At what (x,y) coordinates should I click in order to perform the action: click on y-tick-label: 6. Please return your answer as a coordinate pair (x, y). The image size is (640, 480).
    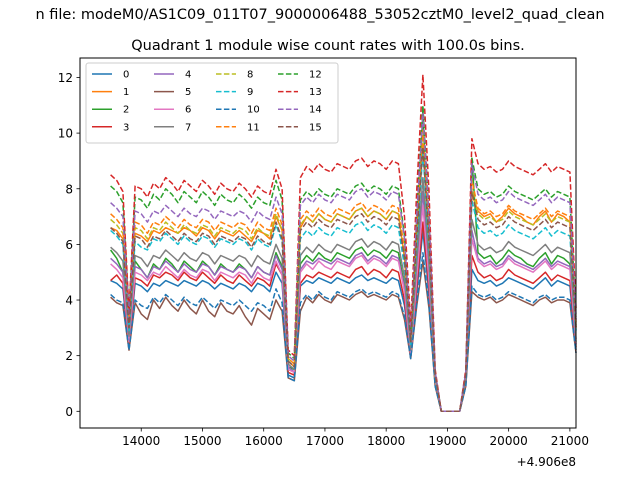
    Looking at the image, I should click on (69, 245).